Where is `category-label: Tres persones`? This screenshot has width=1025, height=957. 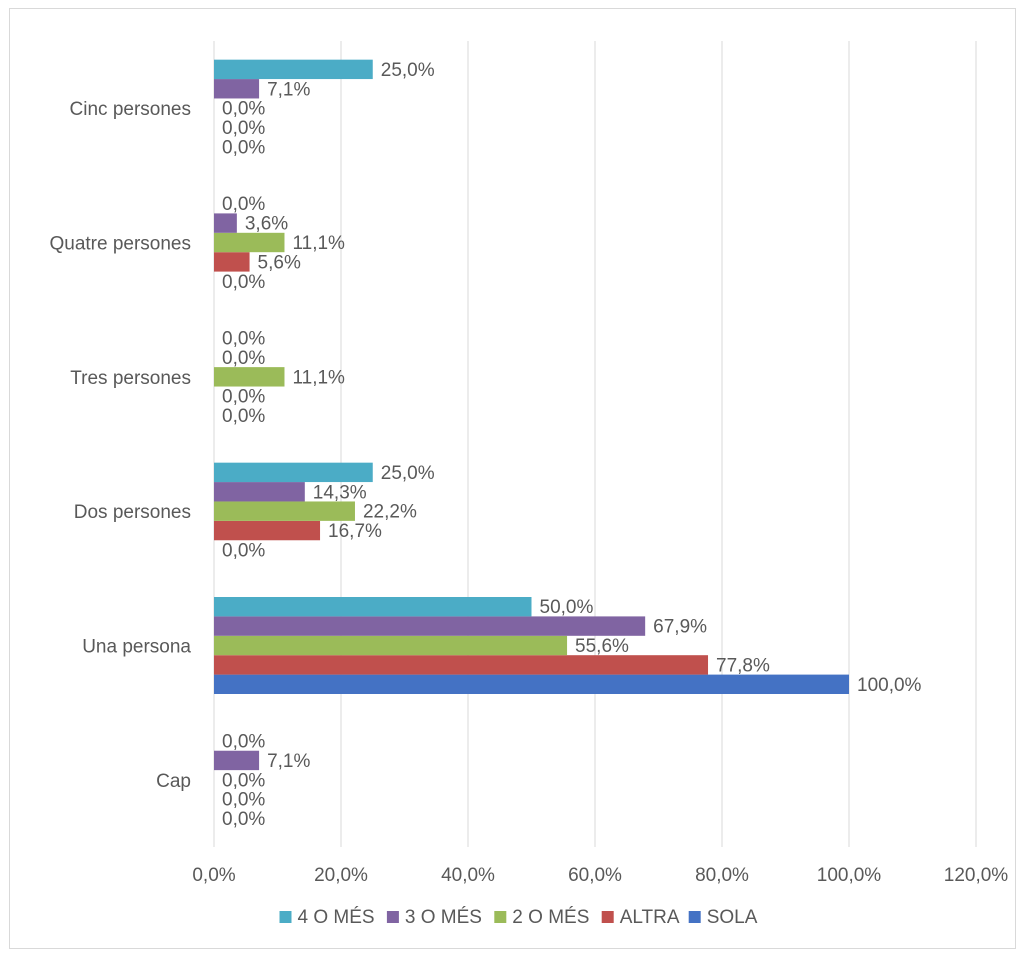 category-label: Tres persones is located at coordinates (130, 378).